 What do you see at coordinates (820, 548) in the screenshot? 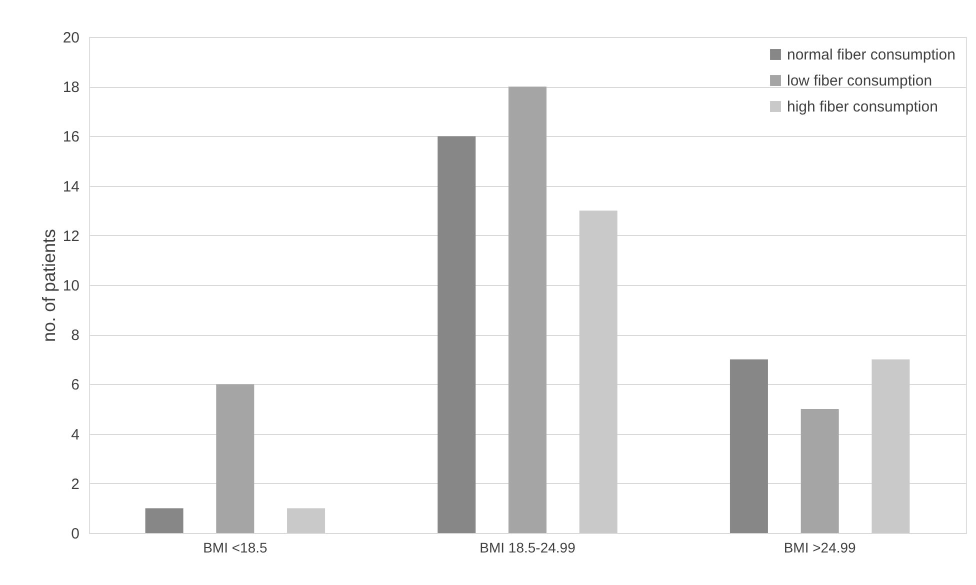
I see `x-tick-label: BMI >24.99` at bounding box center [820, 548].